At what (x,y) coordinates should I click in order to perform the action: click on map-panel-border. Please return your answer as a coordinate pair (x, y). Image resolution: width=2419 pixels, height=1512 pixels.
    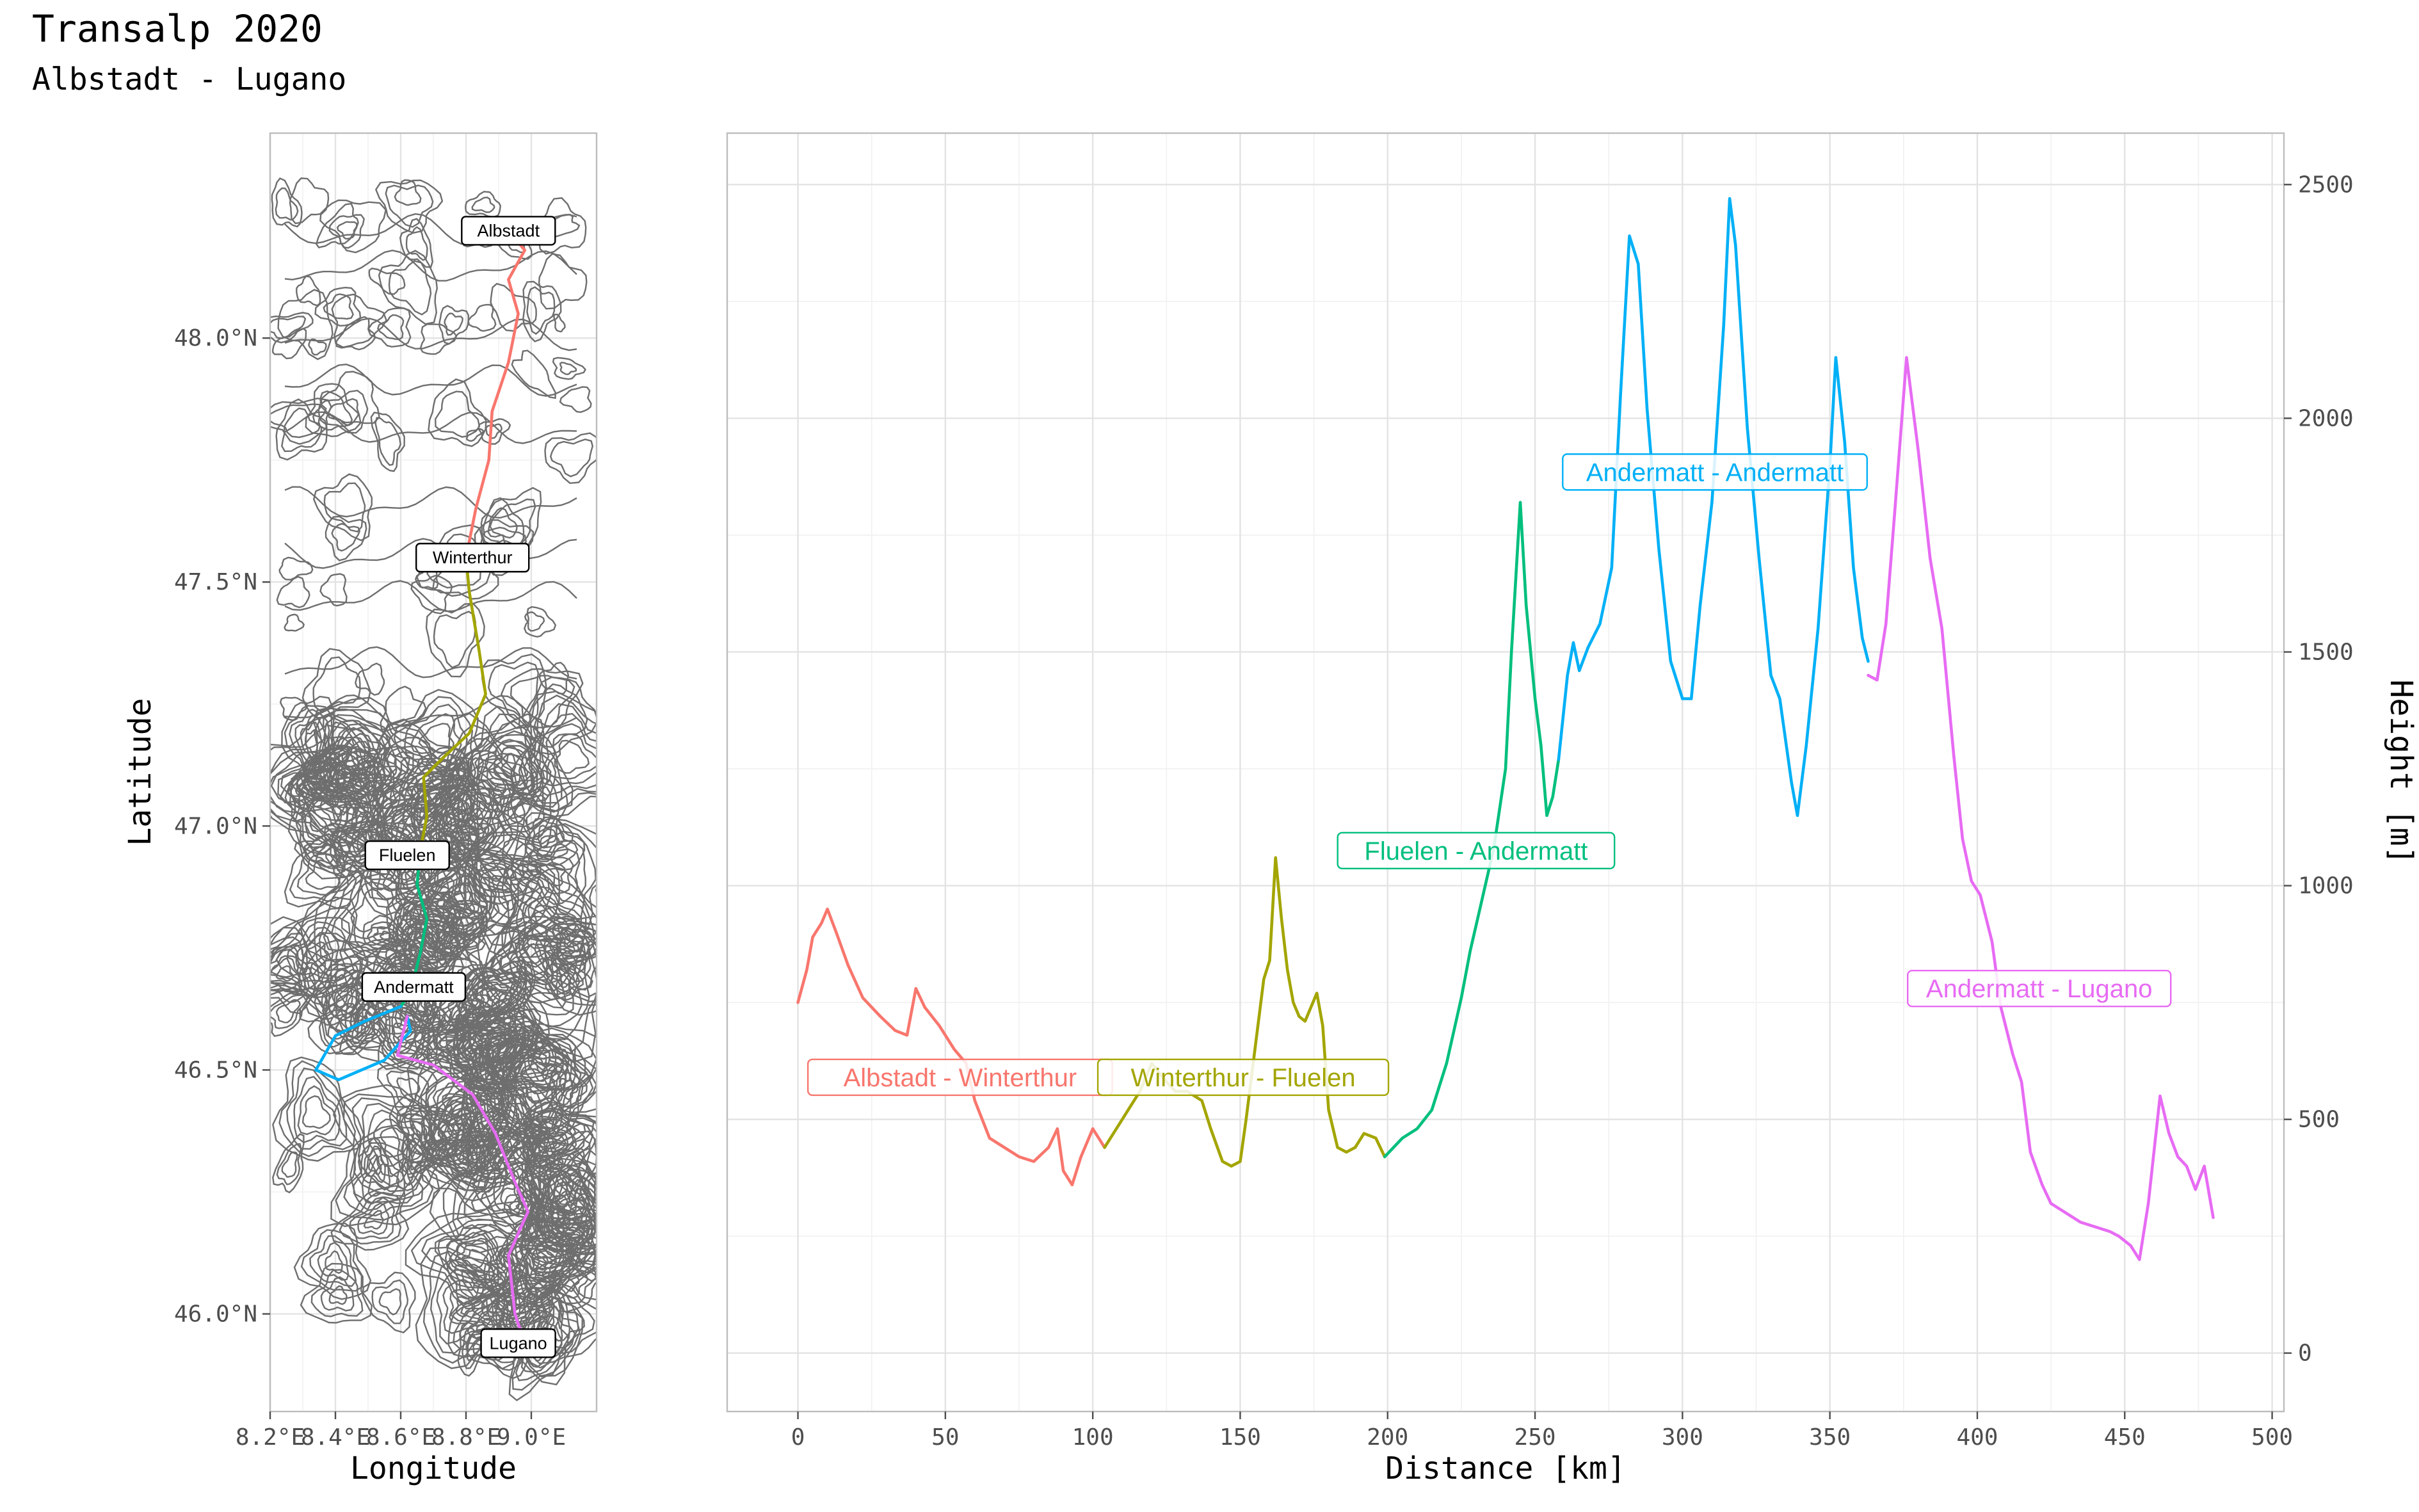
    Looking at the image, I should click on (433, 772).